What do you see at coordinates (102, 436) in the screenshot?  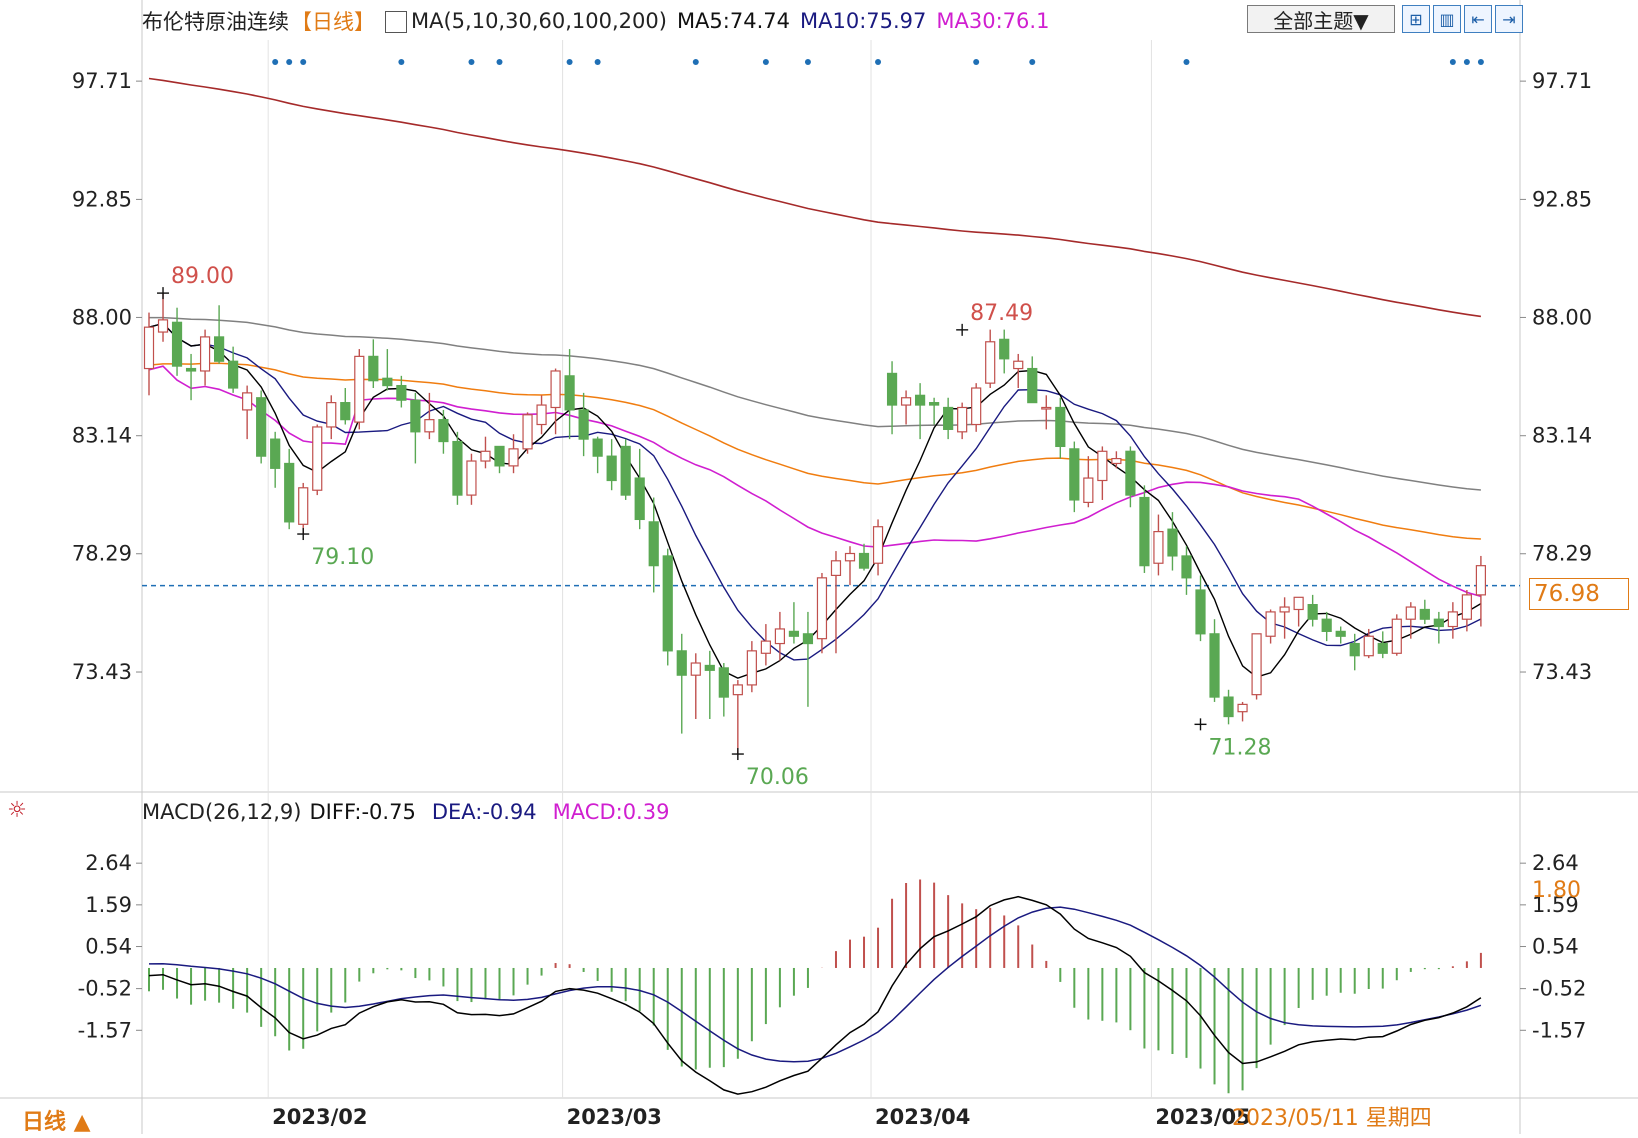 I see `y-tick-label-left: 83.14` at bounding box center [102, 436].